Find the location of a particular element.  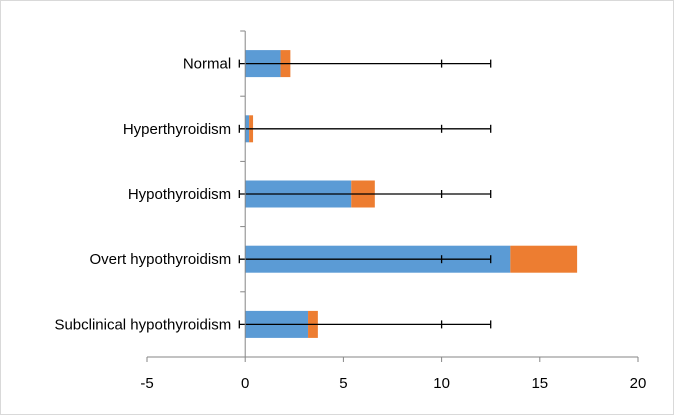

x-tick-label: 20 is located at coordinates (638, 383).